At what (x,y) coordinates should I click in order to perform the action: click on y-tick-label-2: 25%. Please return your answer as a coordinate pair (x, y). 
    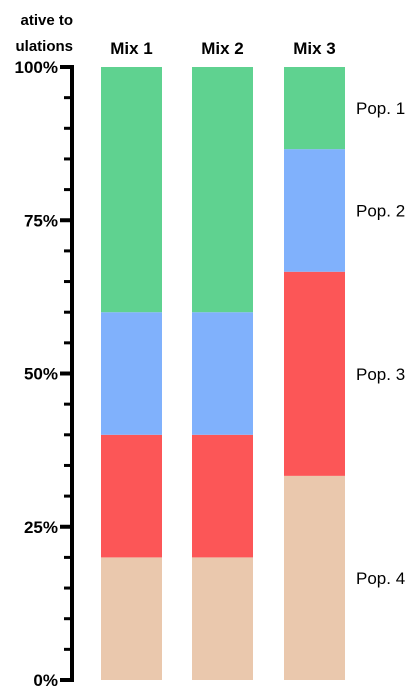
    Looking at the image, I should click on (41, 527).